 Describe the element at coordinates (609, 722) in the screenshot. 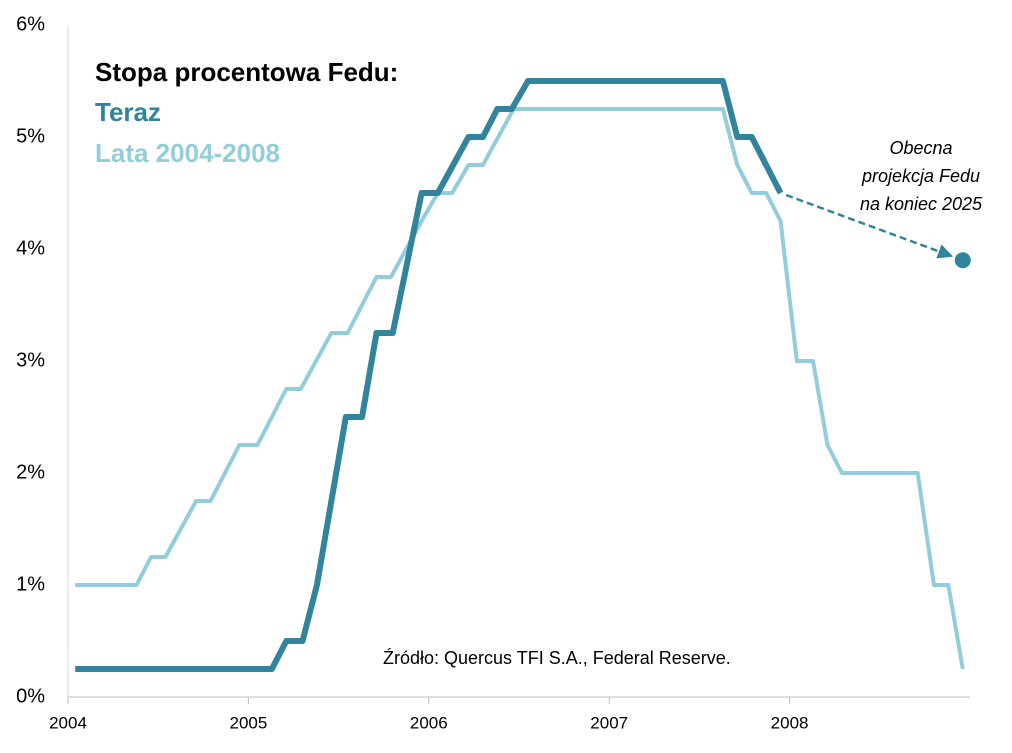

I see `x-tick-label: 2007` at that location.